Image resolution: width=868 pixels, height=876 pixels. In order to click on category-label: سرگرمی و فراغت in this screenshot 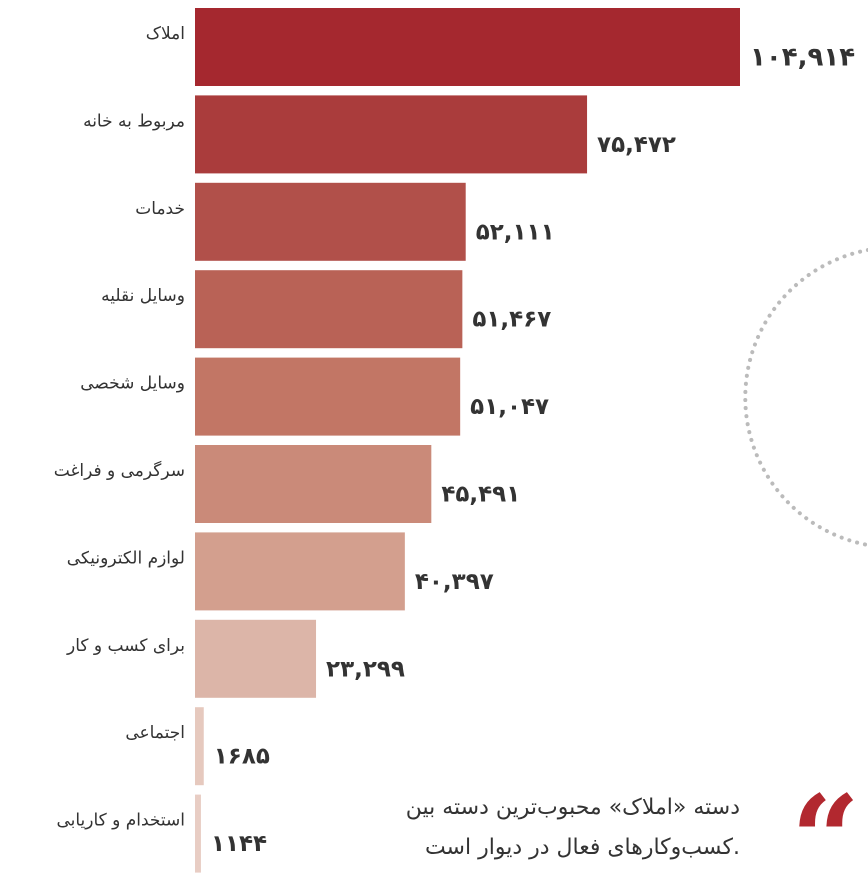, I will do `click(119, 470)`.